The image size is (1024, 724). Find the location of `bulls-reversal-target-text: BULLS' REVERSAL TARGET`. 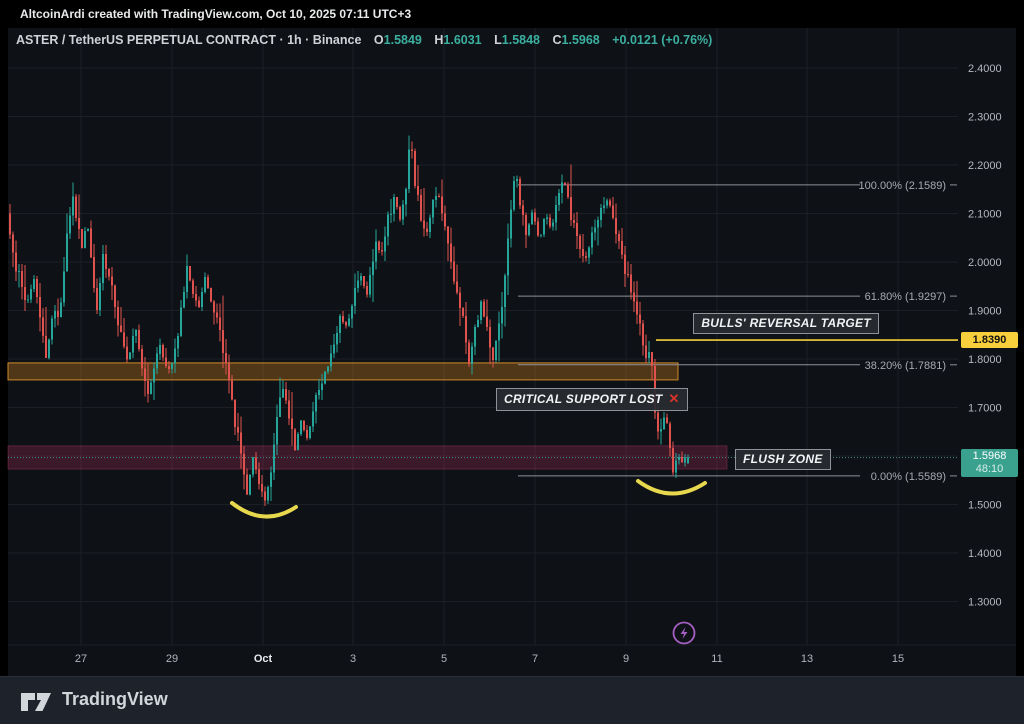

bulls-reversal-target-text: BULLS' REVERSAL TARGET is located at coordinates (786, 323).